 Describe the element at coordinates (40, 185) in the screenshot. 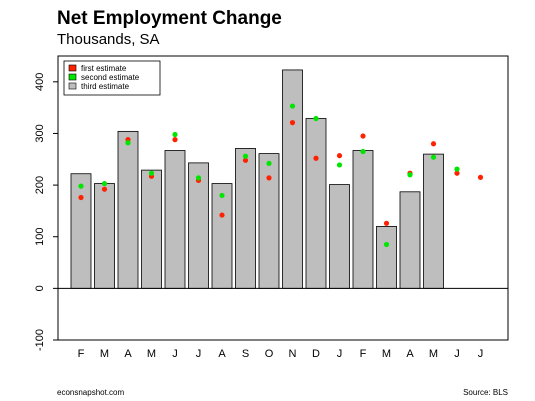

I see `y-tick-label-200: 200` at that location.